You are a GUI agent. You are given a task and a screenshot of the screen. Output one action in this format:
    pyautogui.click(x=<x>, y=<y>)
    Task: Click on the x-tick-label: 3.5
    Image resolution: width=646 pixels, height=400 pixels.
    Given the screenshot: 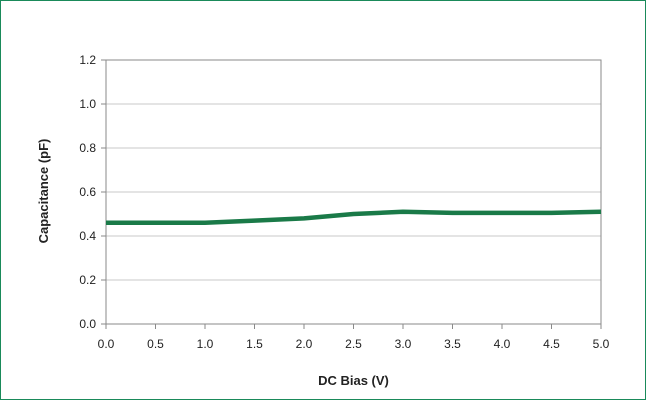 What is the action you would take?
    pyautogui.click(x=452, y=344)
    